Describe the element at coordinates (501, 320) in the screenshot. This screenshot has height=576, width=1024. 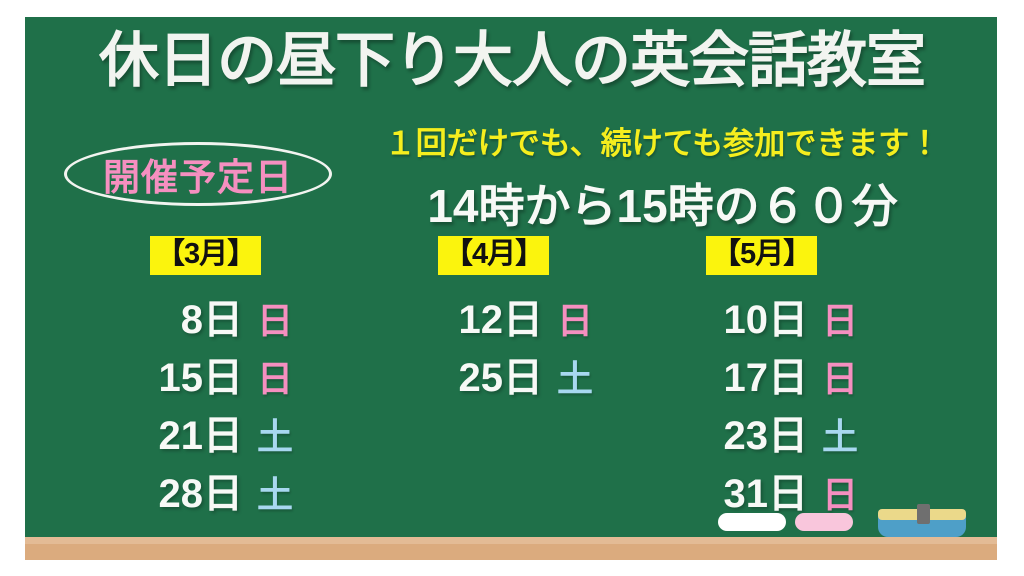
I see `date-day: 12日` at that location.